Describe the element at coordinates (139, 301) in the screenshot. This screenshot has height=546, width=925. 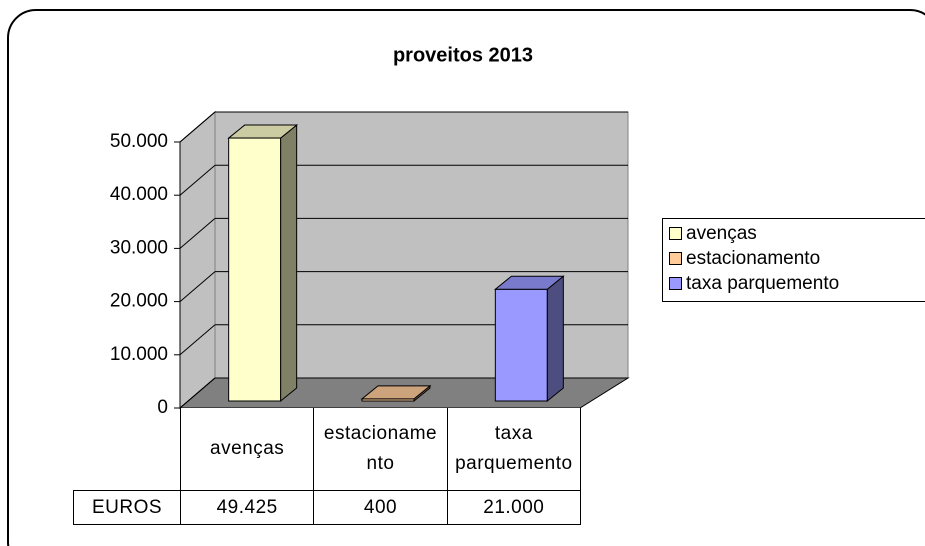
I see `y-tick-label: 20.000` at that location.